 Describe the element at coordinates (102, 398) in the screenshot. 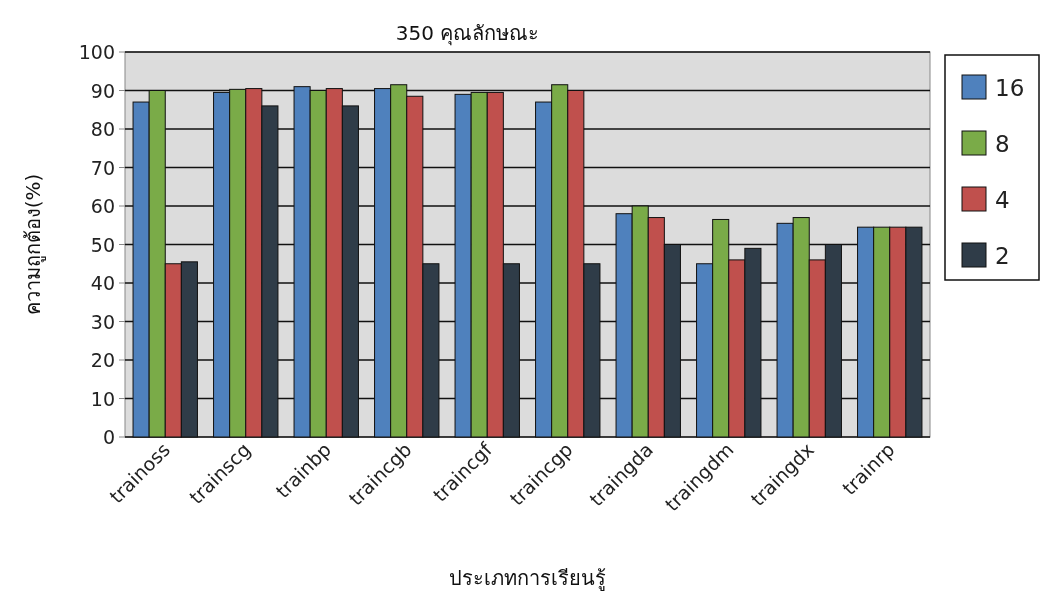

I see `y-tick-label: 10` at that location.